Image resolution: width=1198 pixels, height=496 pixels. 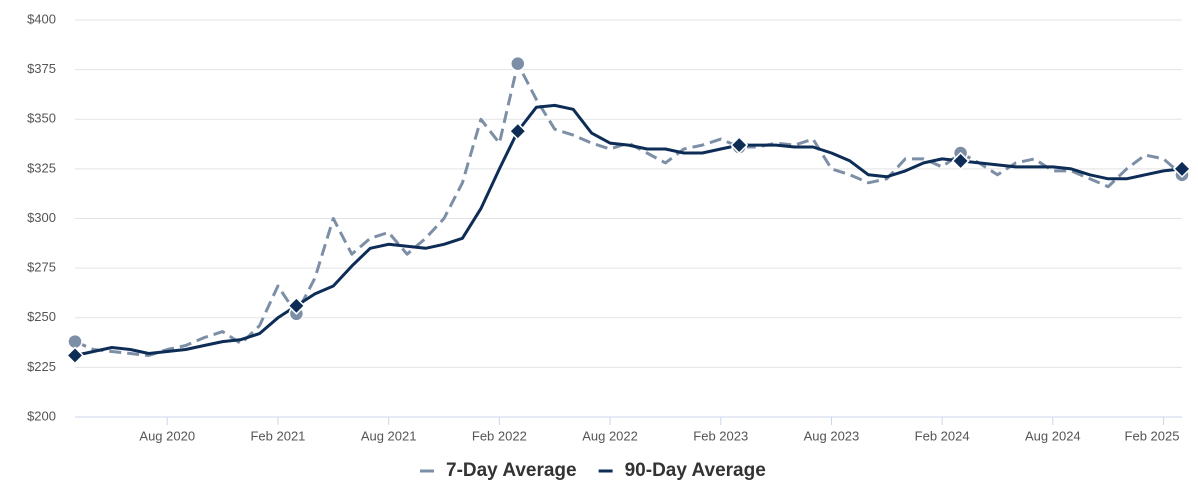 What do you see at coordinates (167, 435) in the screenshot?
I see `x-tick-label: Aug 2020` at bounding box center [167, 435].